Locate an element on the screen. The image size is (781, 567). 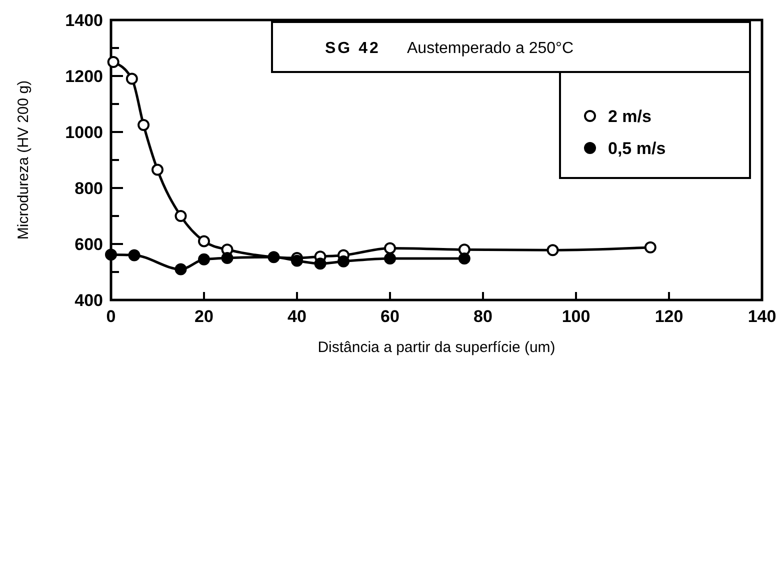
y-tick-label: 1000 is located at coordinates (84, 132).